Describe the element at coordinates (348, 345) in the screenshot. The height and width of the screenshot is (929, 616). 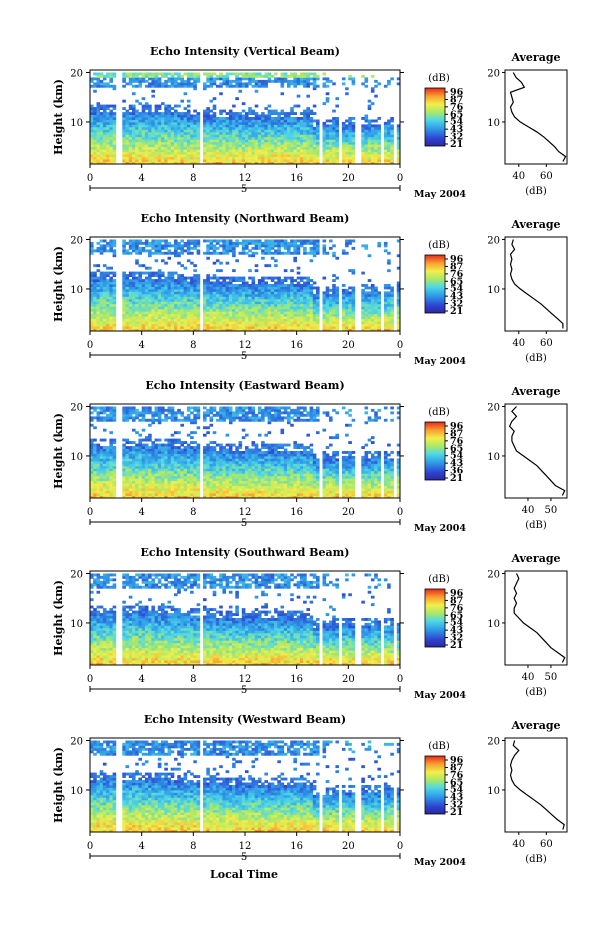
I see `x-tick-label-1-5: 20` at that location.